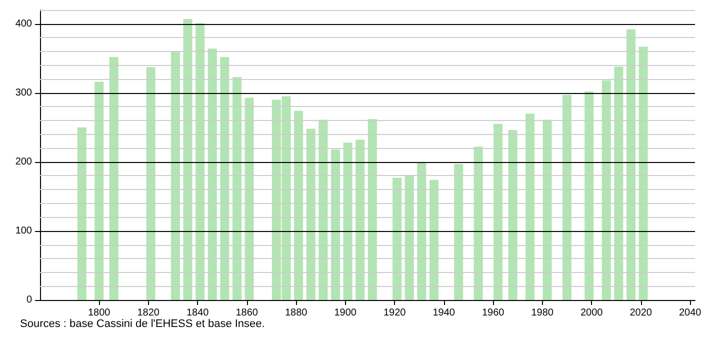  Describe the element at coordinates (690, 313) in the screenshot. I see `x-tick-label: 2040` at that location.